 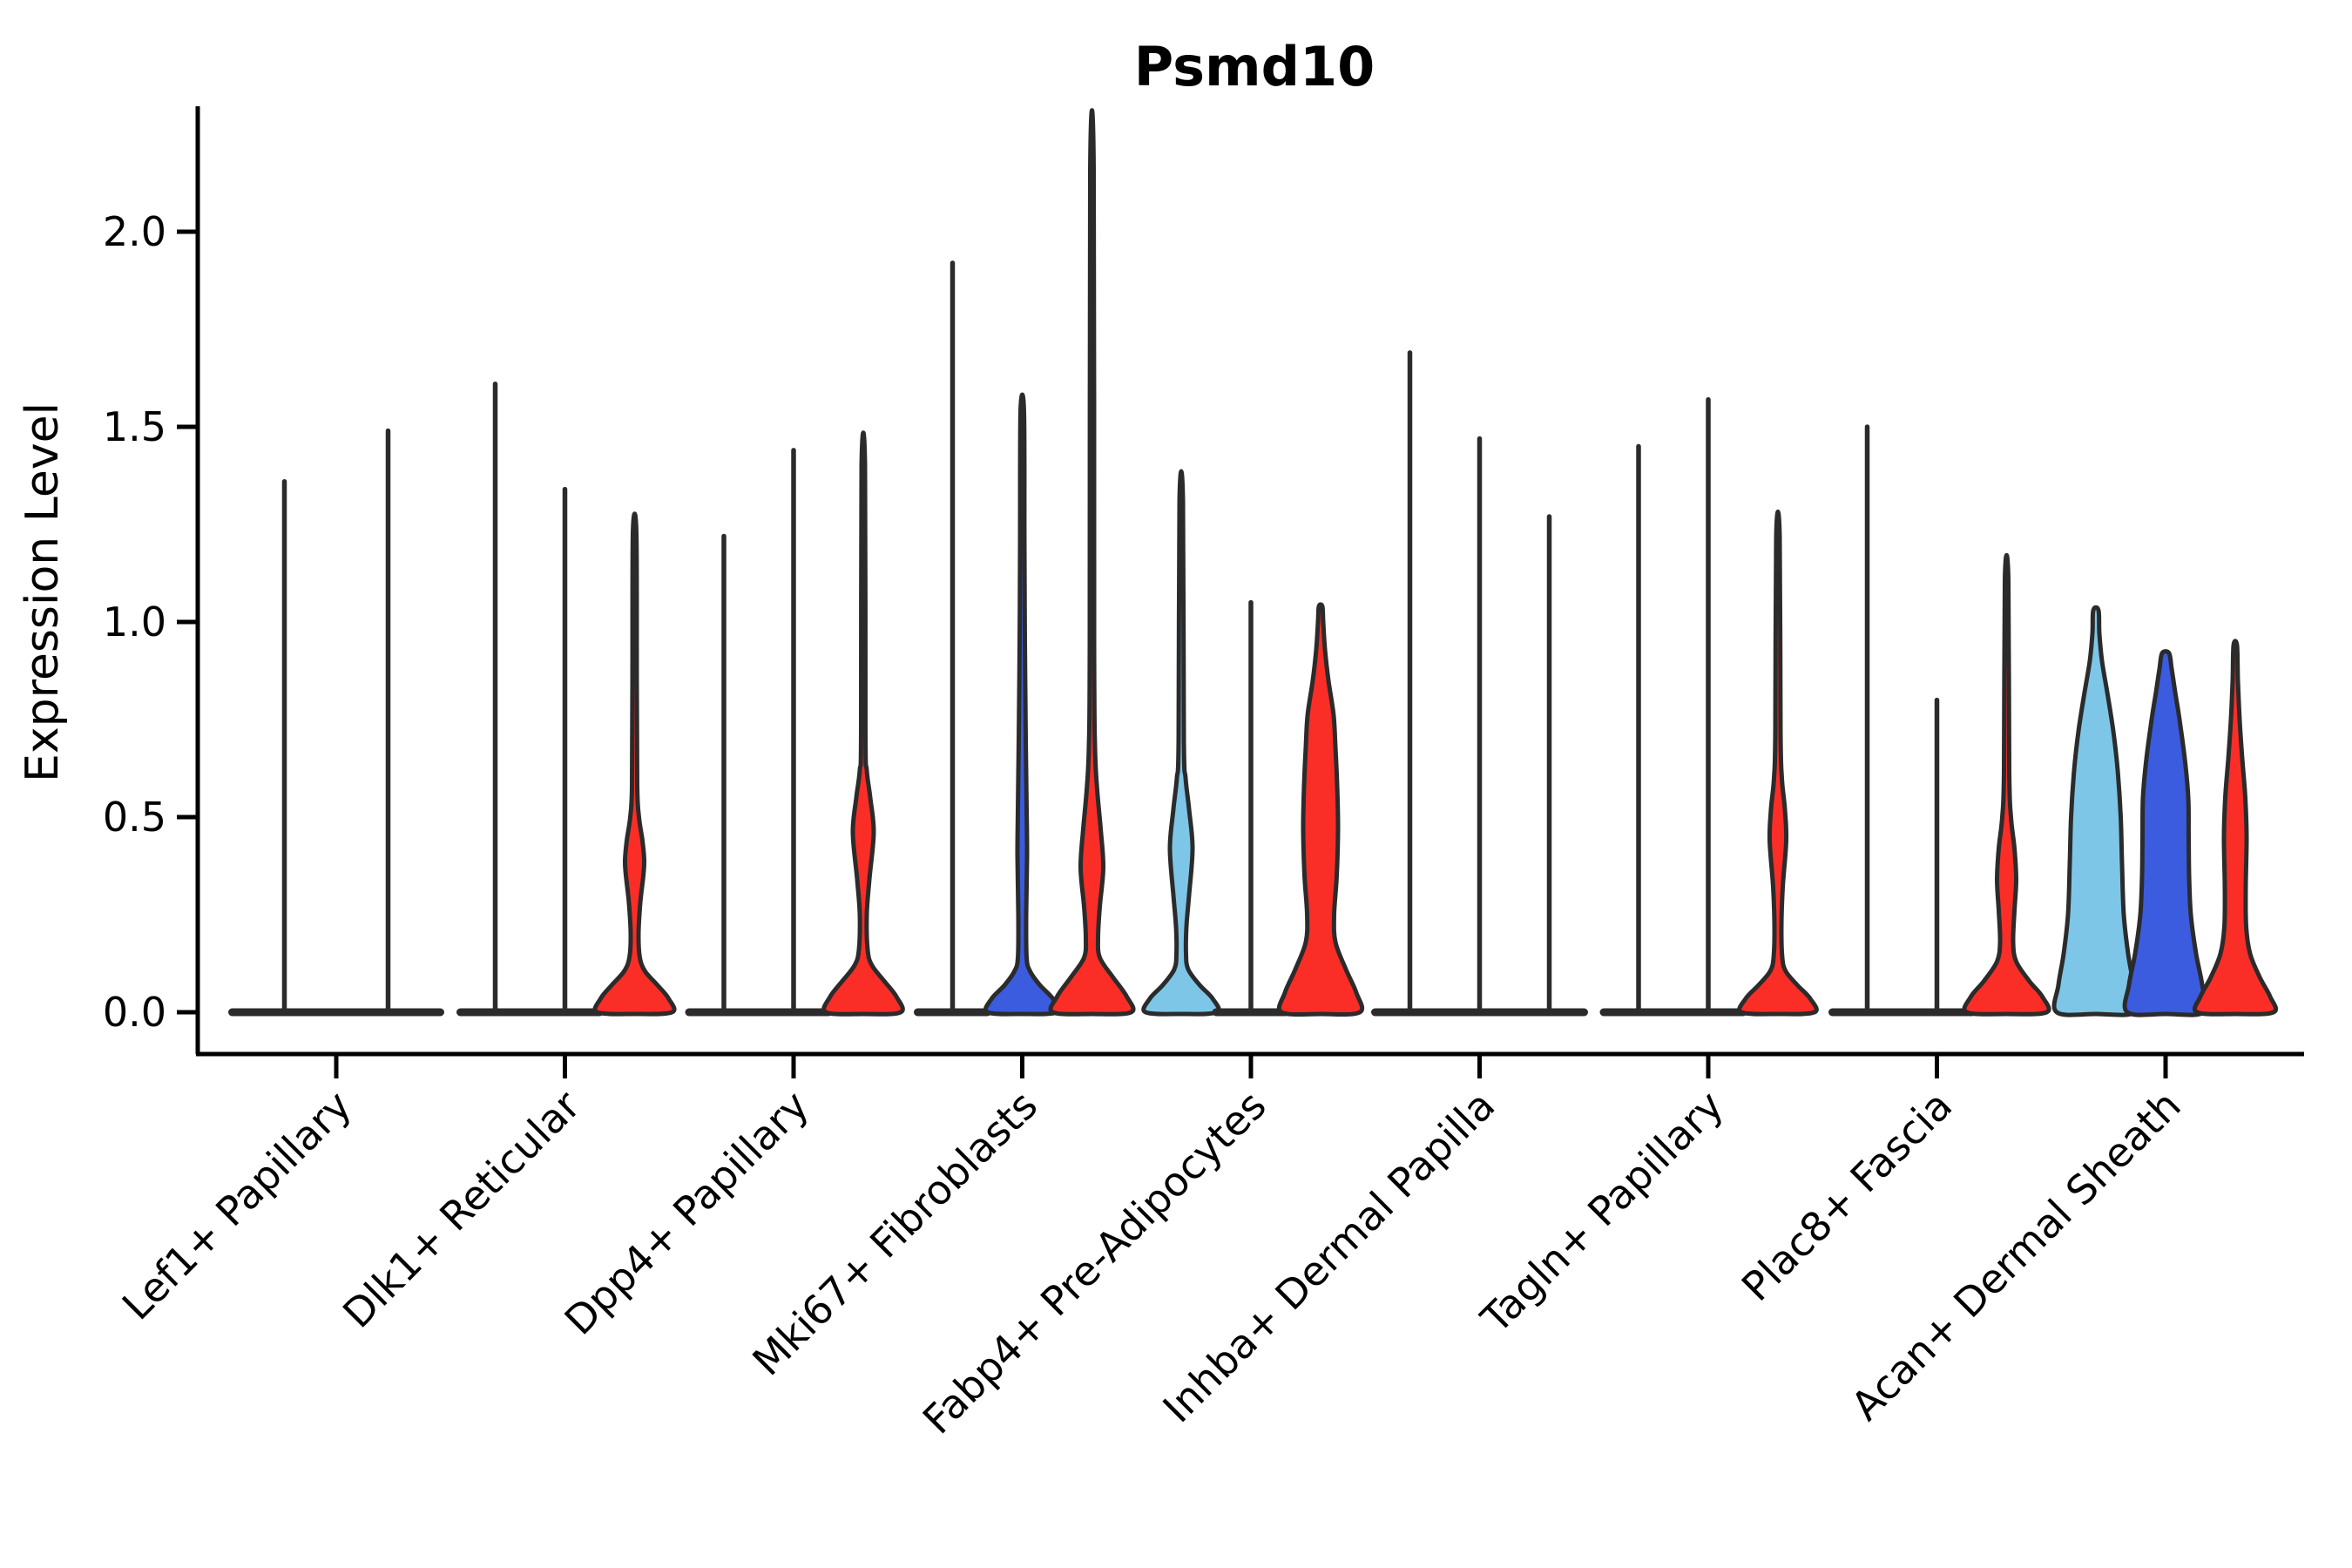 What do you see at coordinates (134, 817) in the screenshot?
I see `y-tick-label: 0.5` at bounding box center [134, 817].